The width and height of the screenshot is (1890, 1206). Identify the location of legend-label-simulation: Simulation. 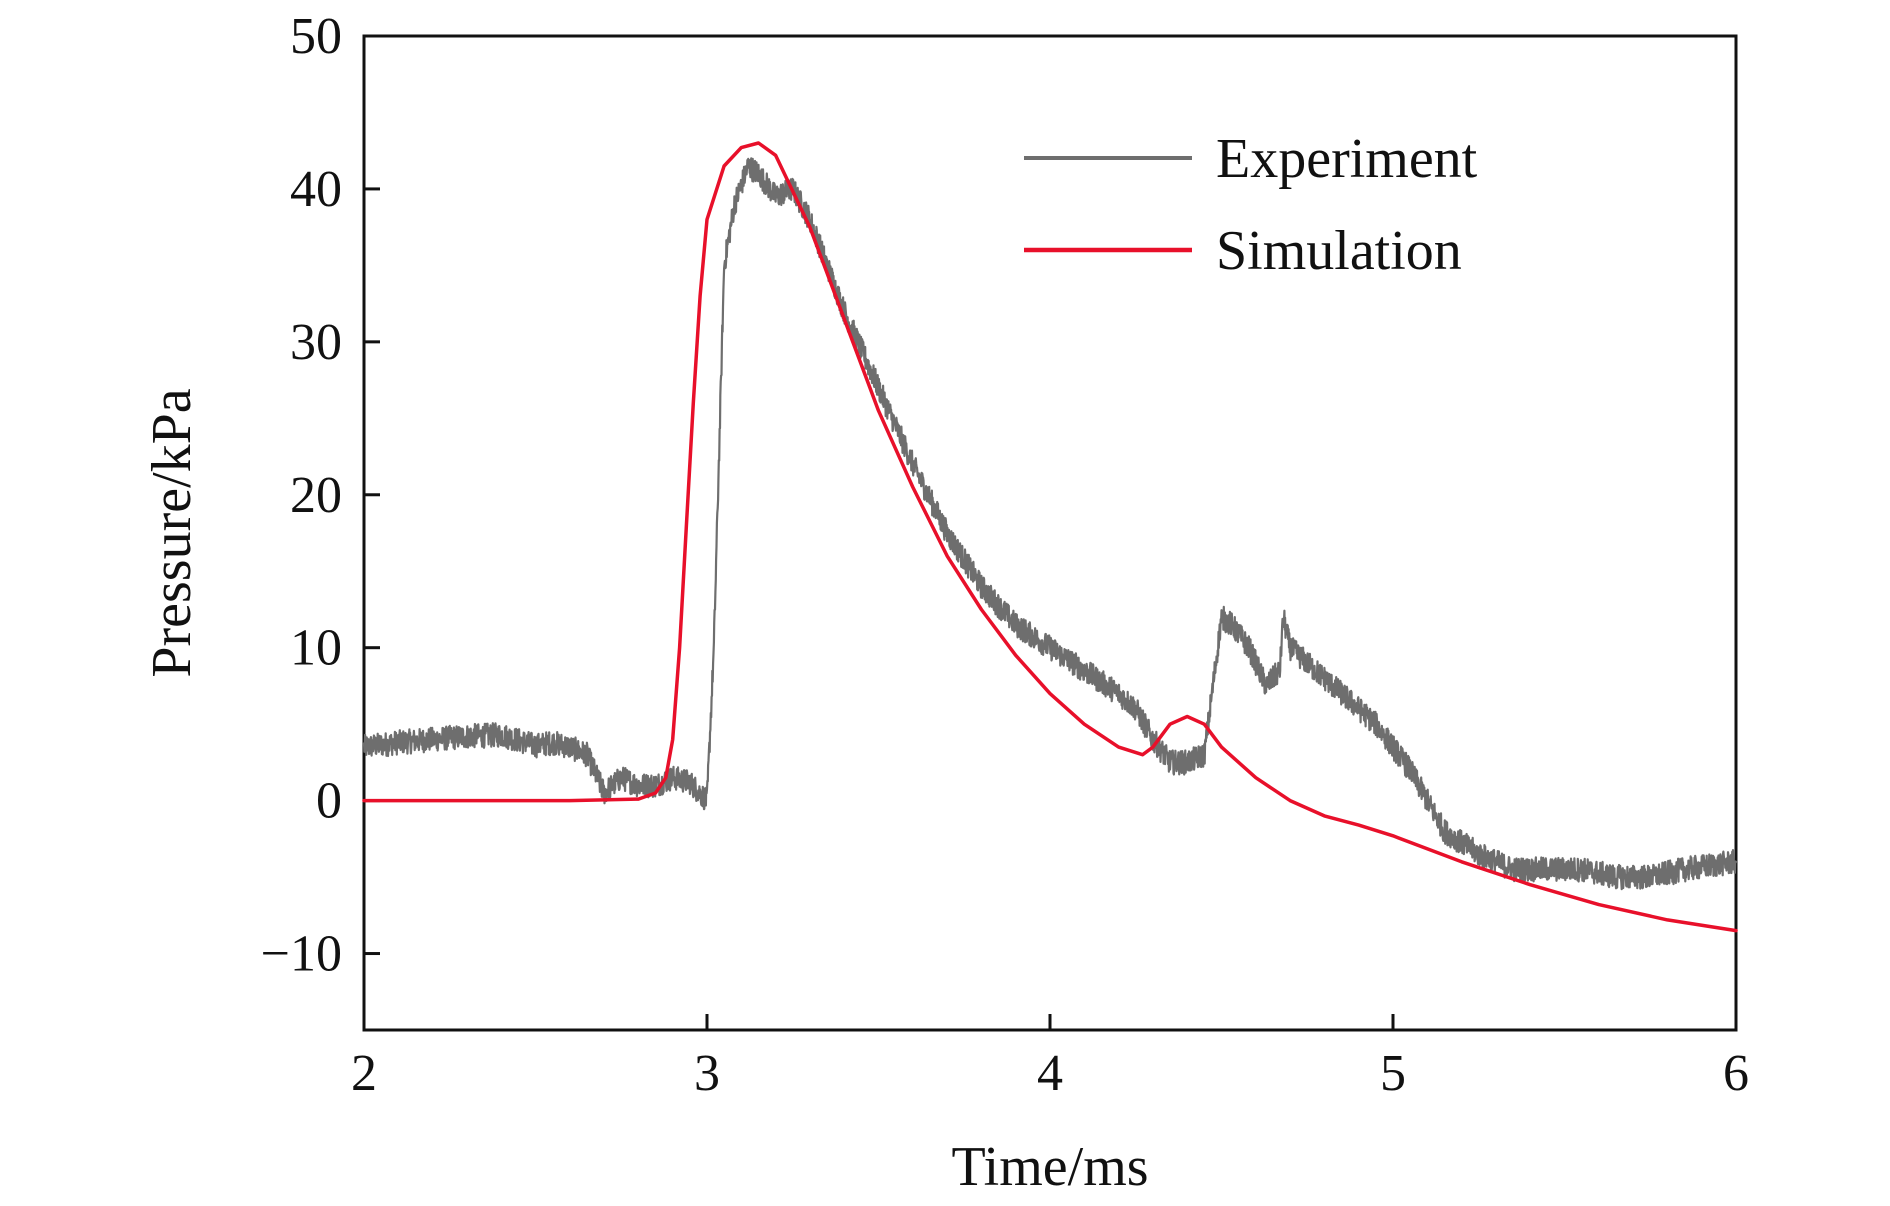
(1339, 251).